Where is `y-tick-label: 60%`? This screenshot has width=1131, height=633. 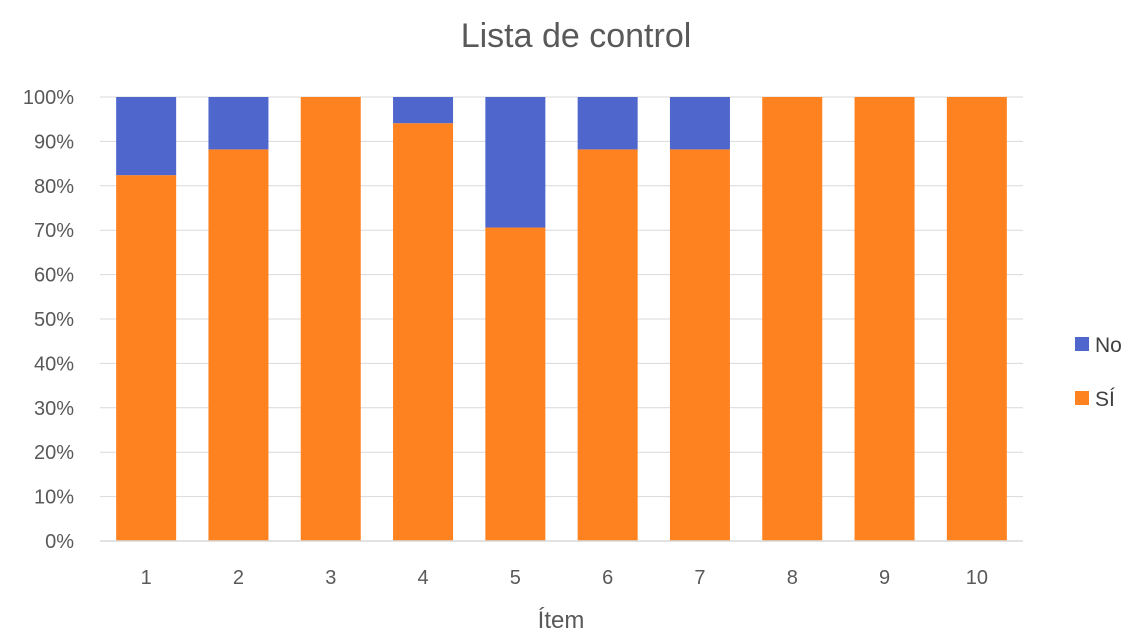 y-tick-label: 60% is located at coordinates (54, 276).